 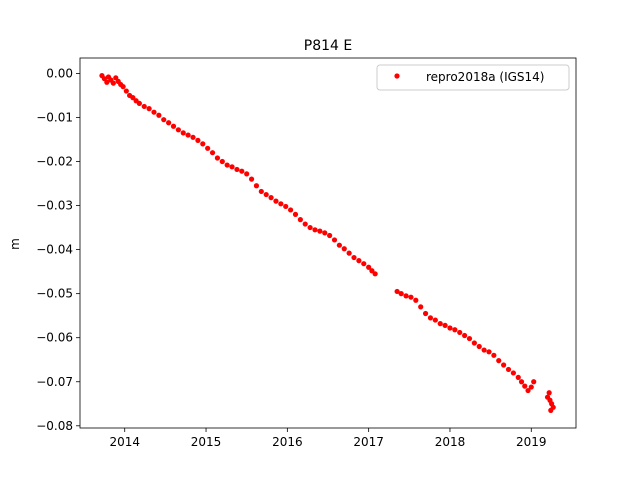 I want to click on y-tick-label: −0.06, so click(x=54, y=338).